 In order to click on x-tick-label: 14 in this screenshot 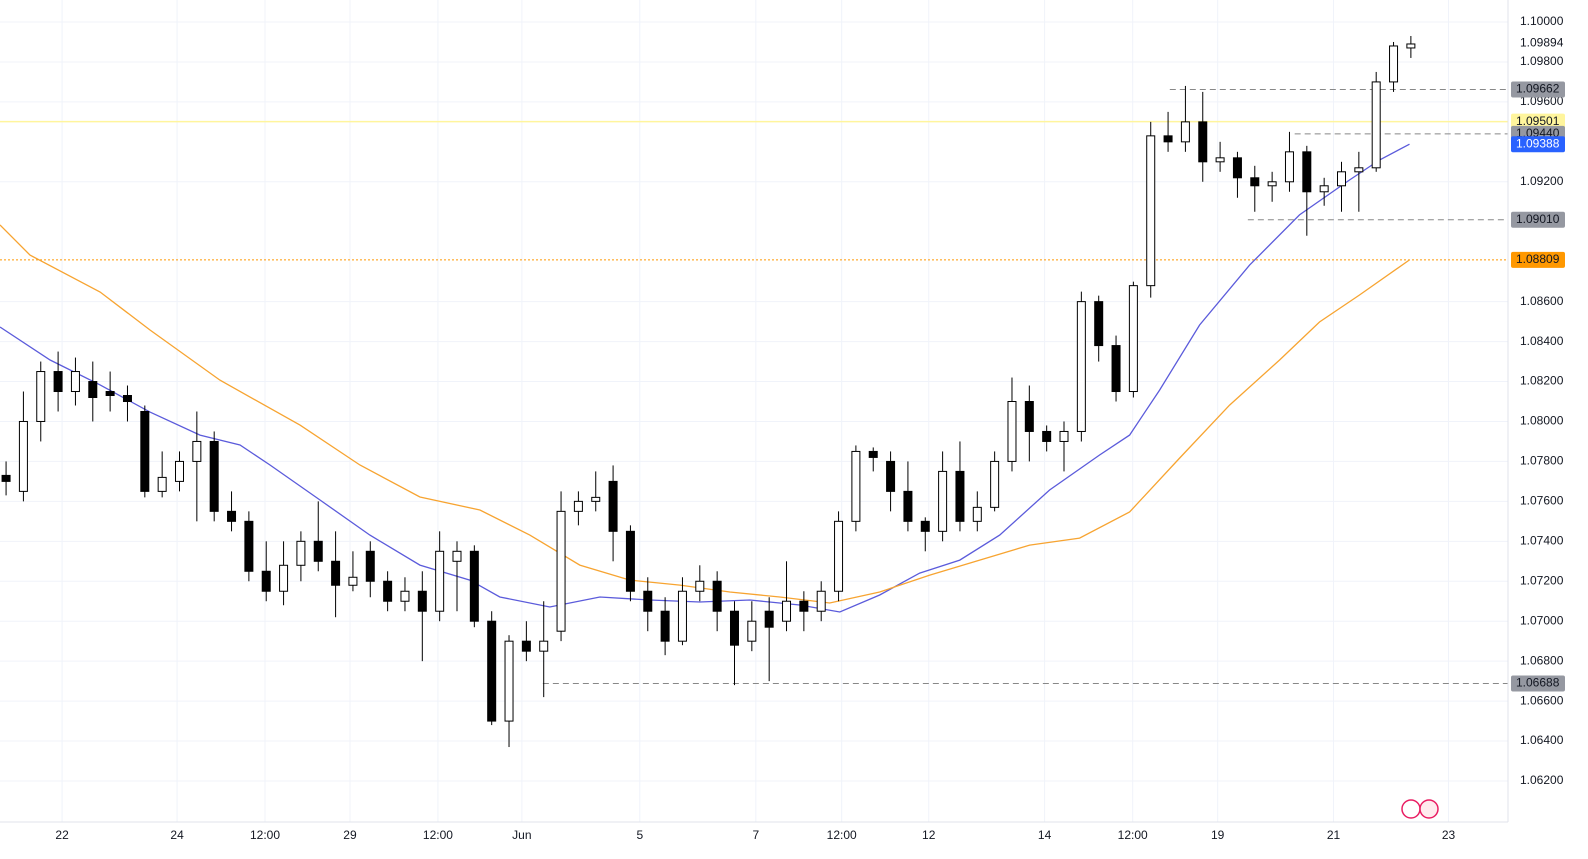, I will do `click(1045, 835)`.